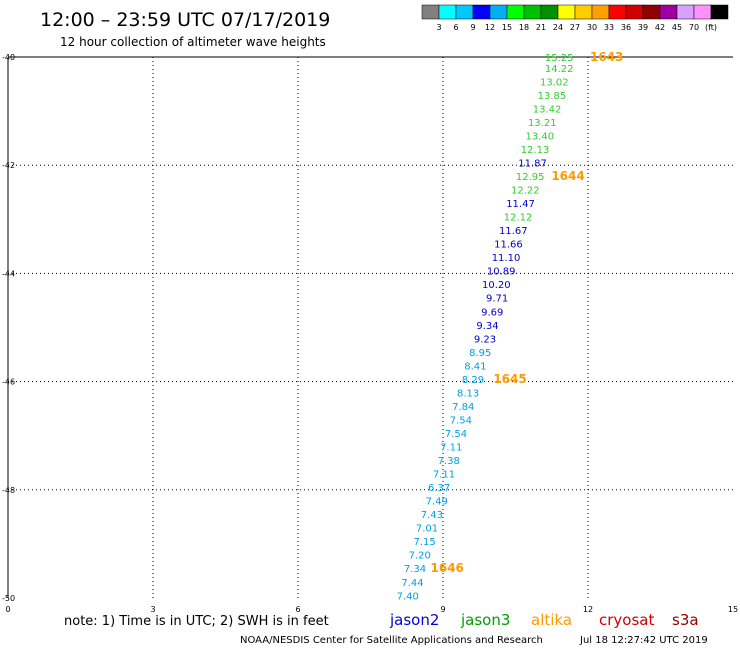 The width and height of the screenshot is (740, 650). Describe the element at coordinates (733, 609) in the screenshot. I see `x-tick-label: 15` at that location.